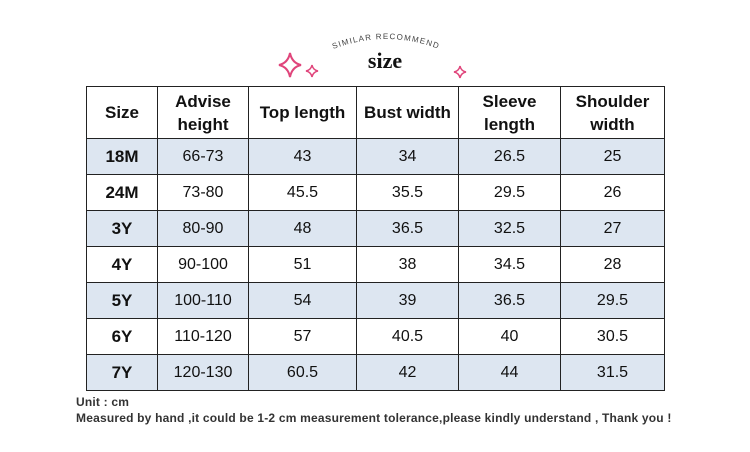  I want to click on value-cell: 110-120, so click(203, 336).